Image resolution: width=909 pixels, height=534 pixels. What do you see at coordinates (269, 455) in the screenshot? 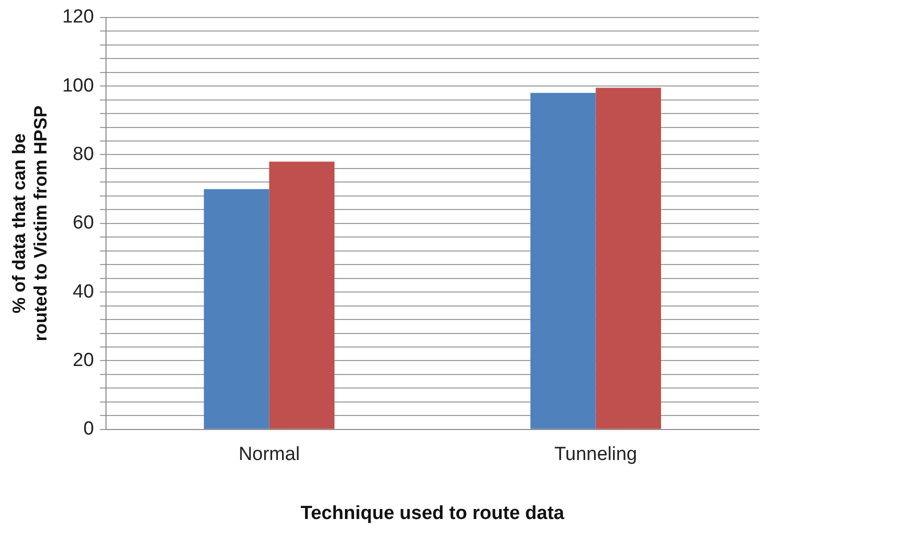
I see `x-tick-label: Normal` at bounding box center [269, 455].